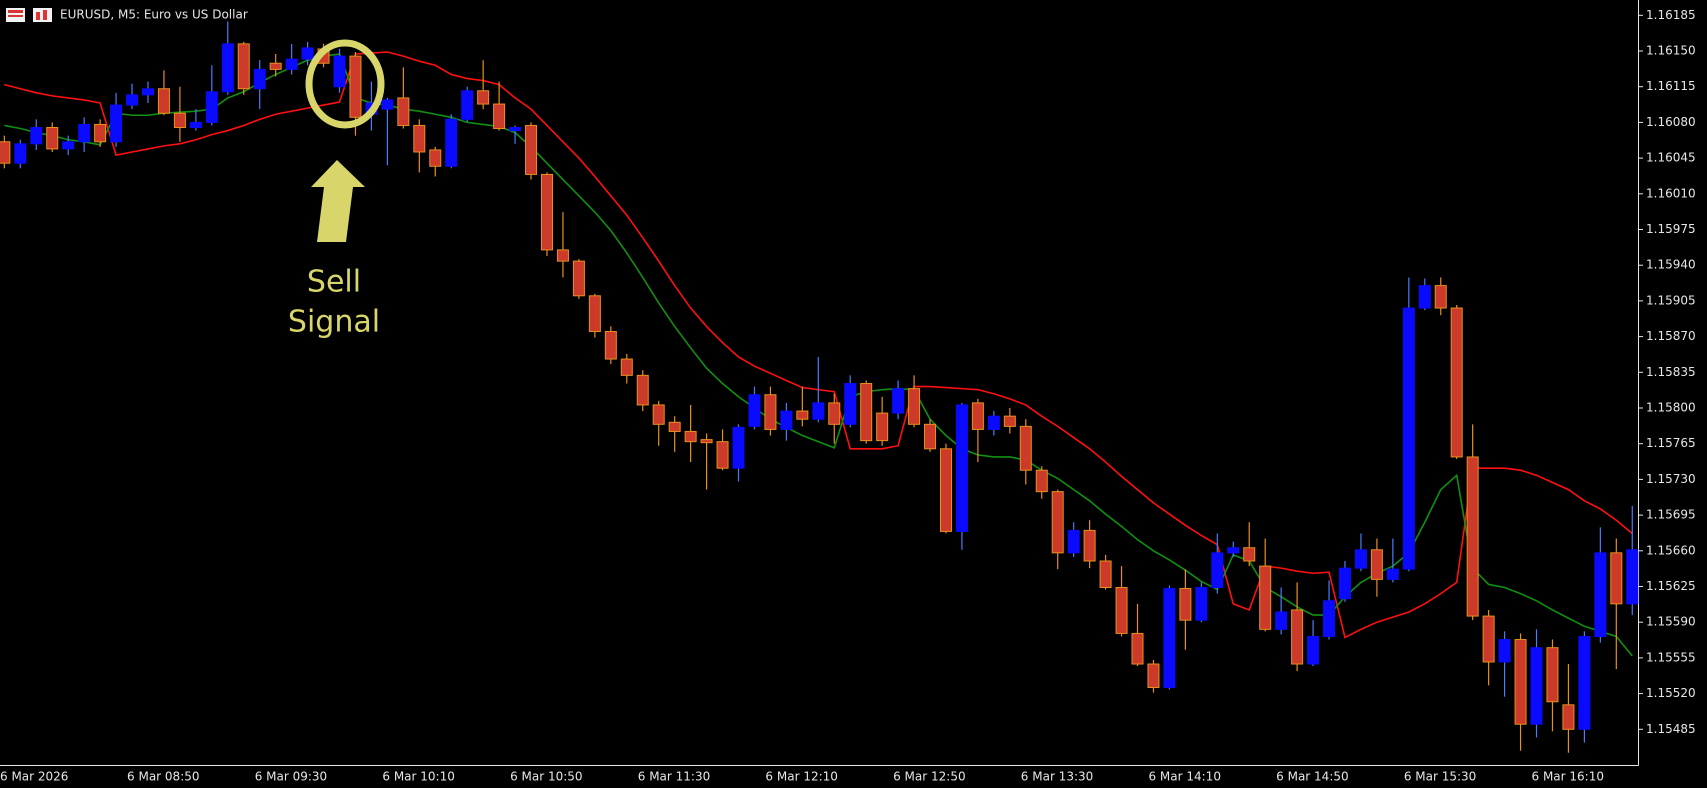 The image size is (1707, 788). I want to click on y-tick-label: 1.15730, so click(1671, 479).